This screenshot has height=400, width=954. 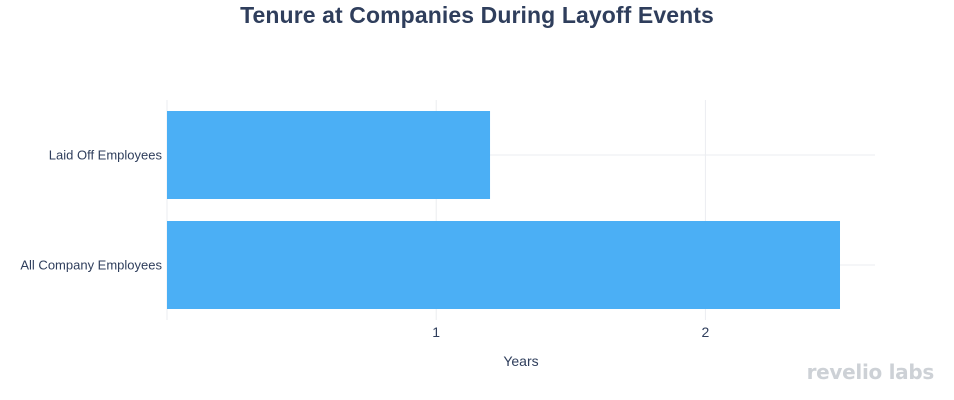 I want to click on x-tick-label: 2, so click(x=706, y=332).